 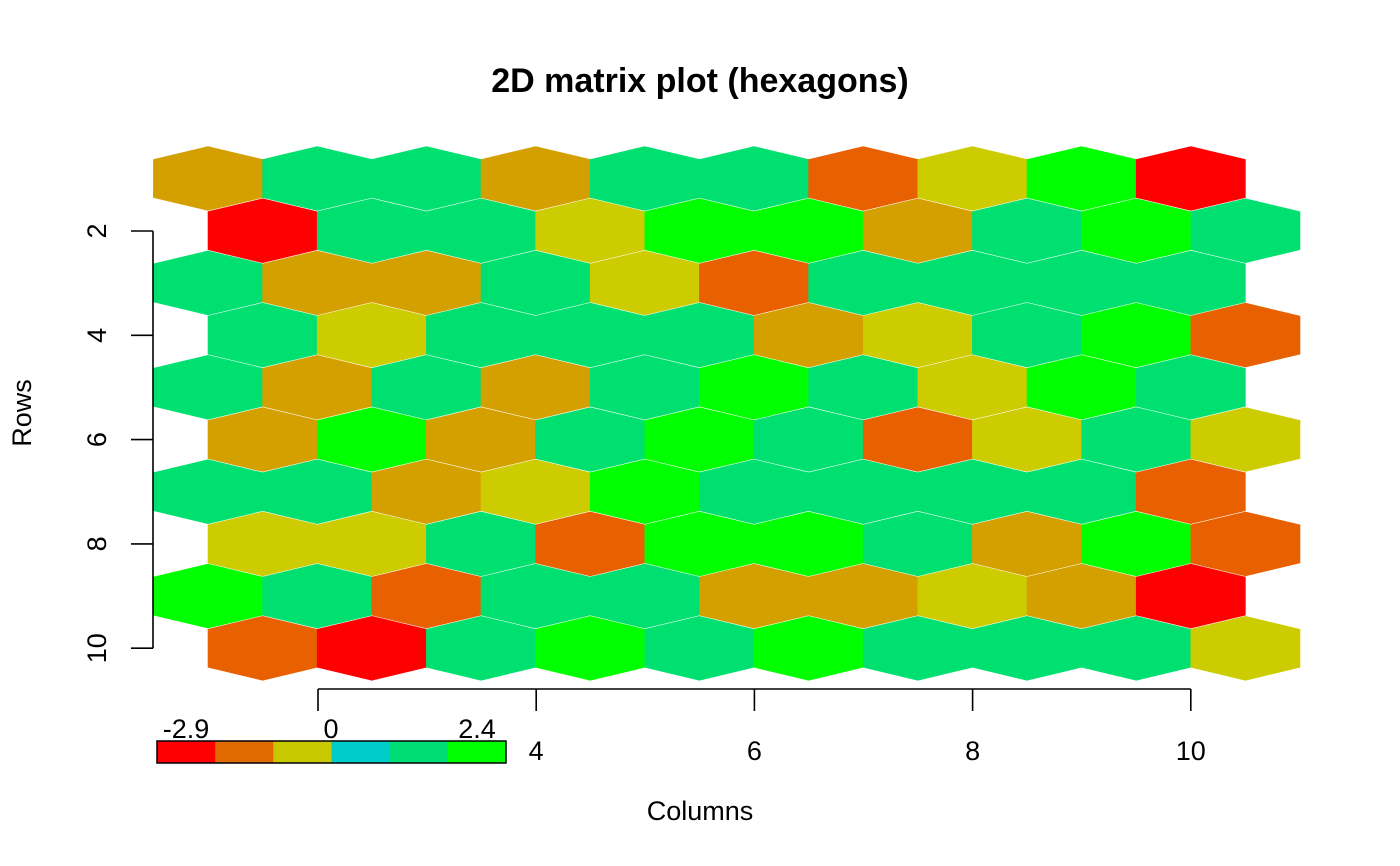 I want to click on y-tick-label: 4, so click(x=97, y=335).